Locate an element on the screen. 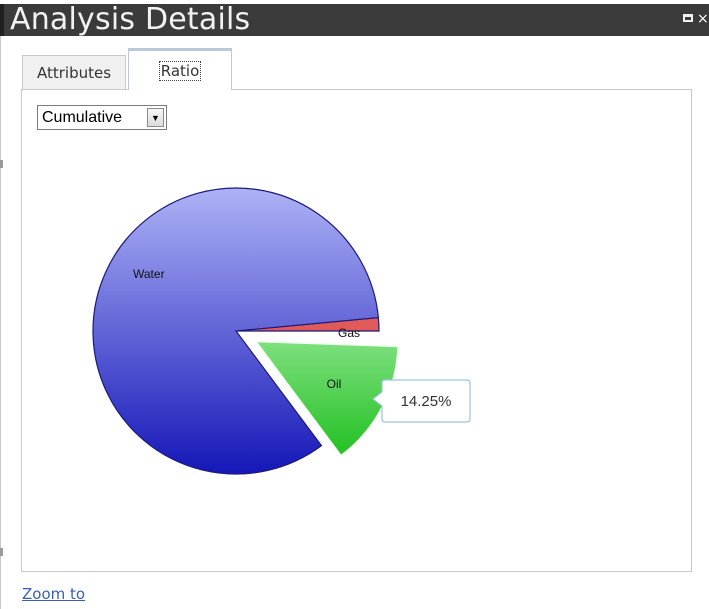 This screenshot has height=609, width=709. window-titlebar: Analysis Details × is located at coordinates (354, 18).